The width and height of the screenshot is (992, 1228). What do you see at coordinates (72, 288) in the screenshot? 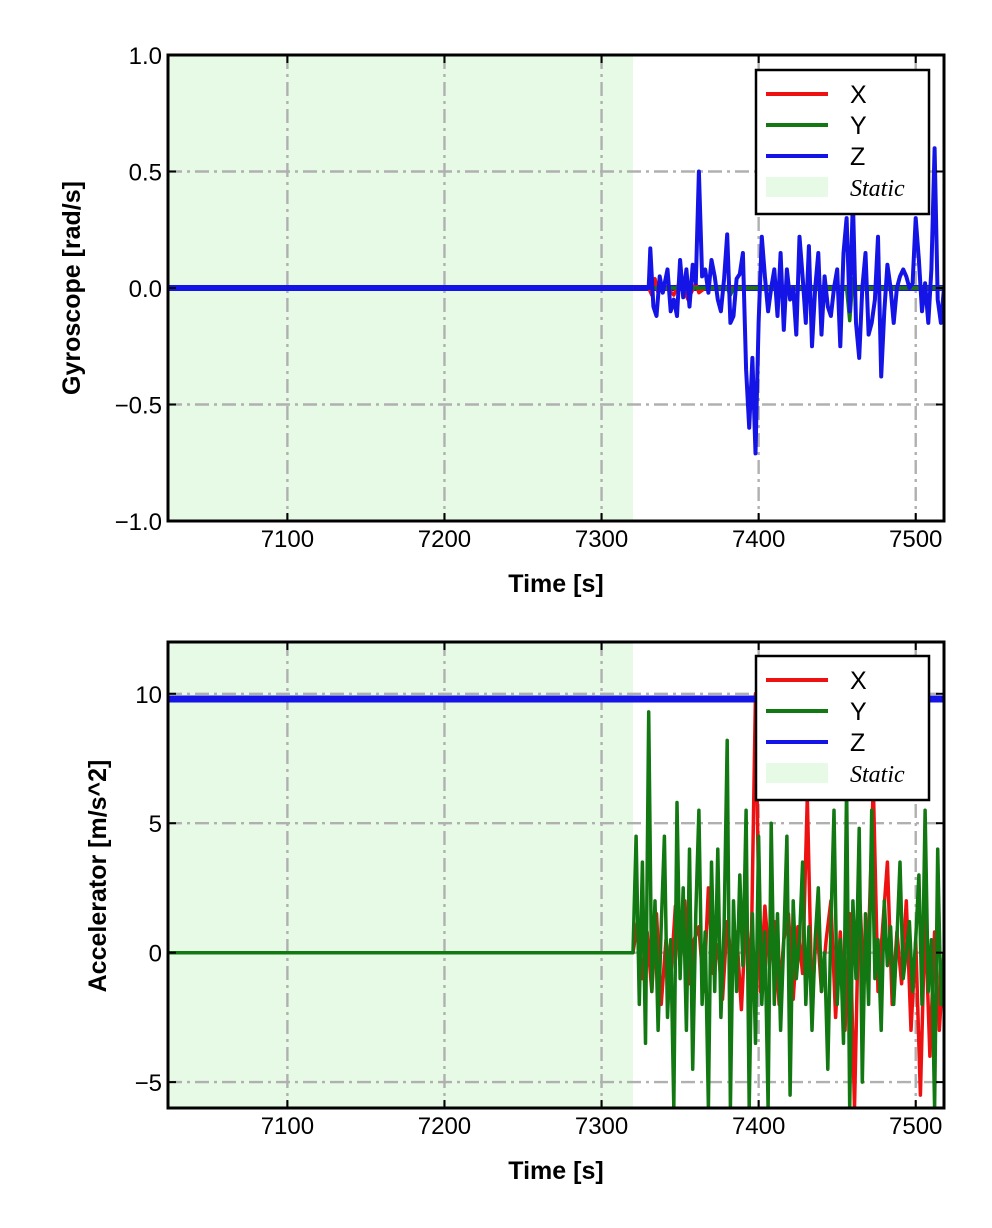
I see `y-axis-label: Gyroscope [rad/s]` at bounding box center [72, 288].